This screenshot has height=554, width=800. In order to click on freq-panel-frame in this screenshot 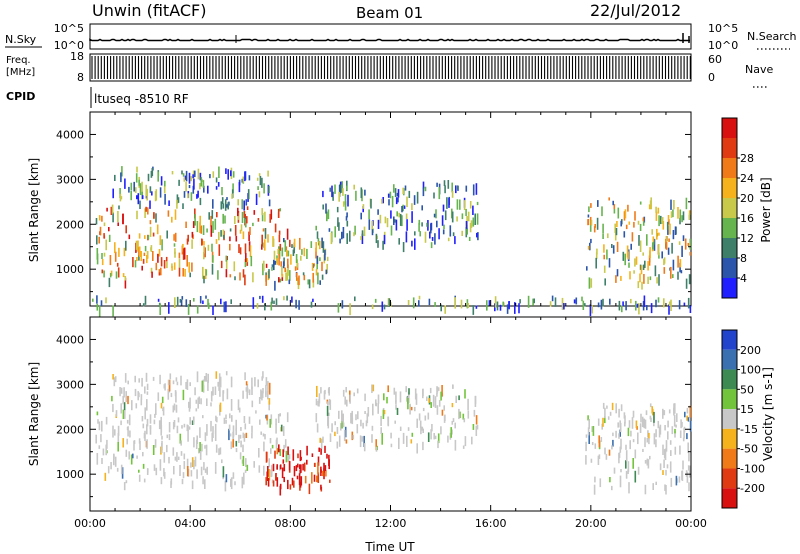, I will do `click(390, 67)`.